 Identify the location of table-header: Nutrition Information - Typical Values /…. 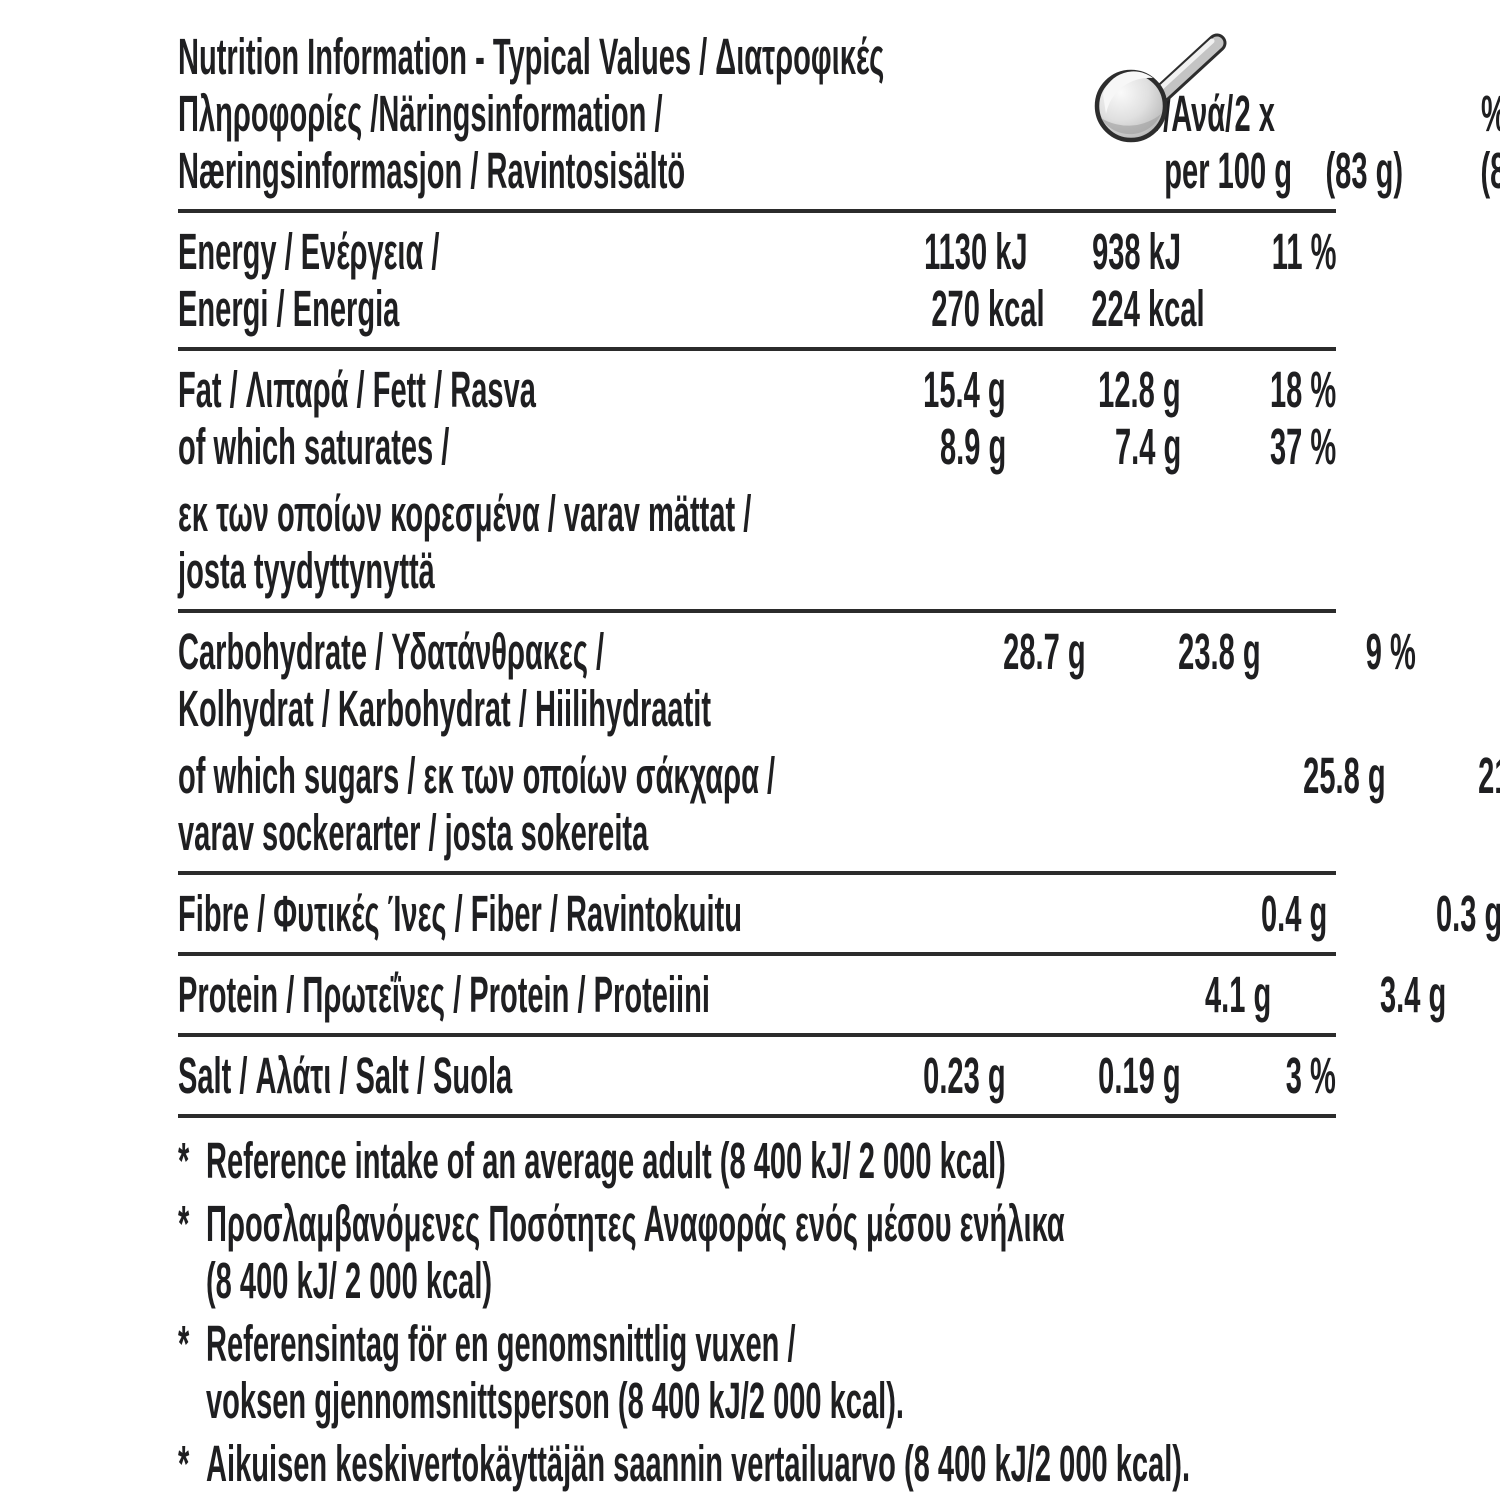
(839, 120).